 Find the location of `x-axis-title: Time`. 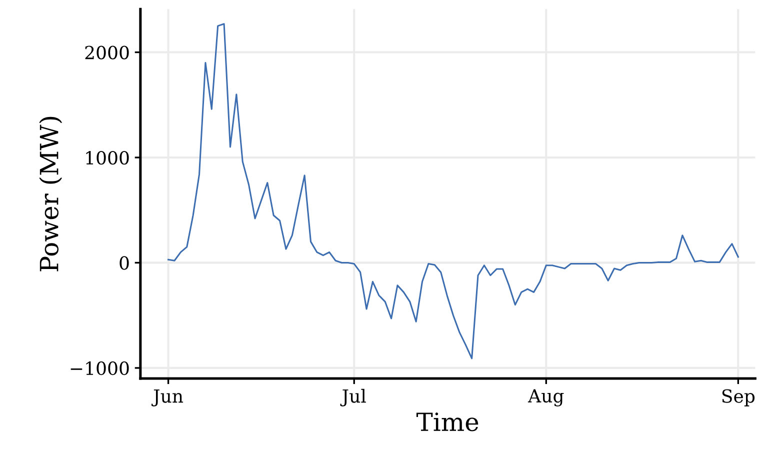

x-axis-title: Time is located at coordinates (447, 422).